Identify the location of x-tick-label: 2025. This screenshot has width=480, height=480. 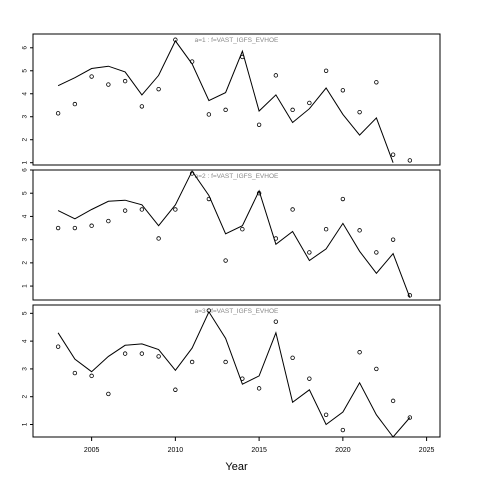
(427, 450).